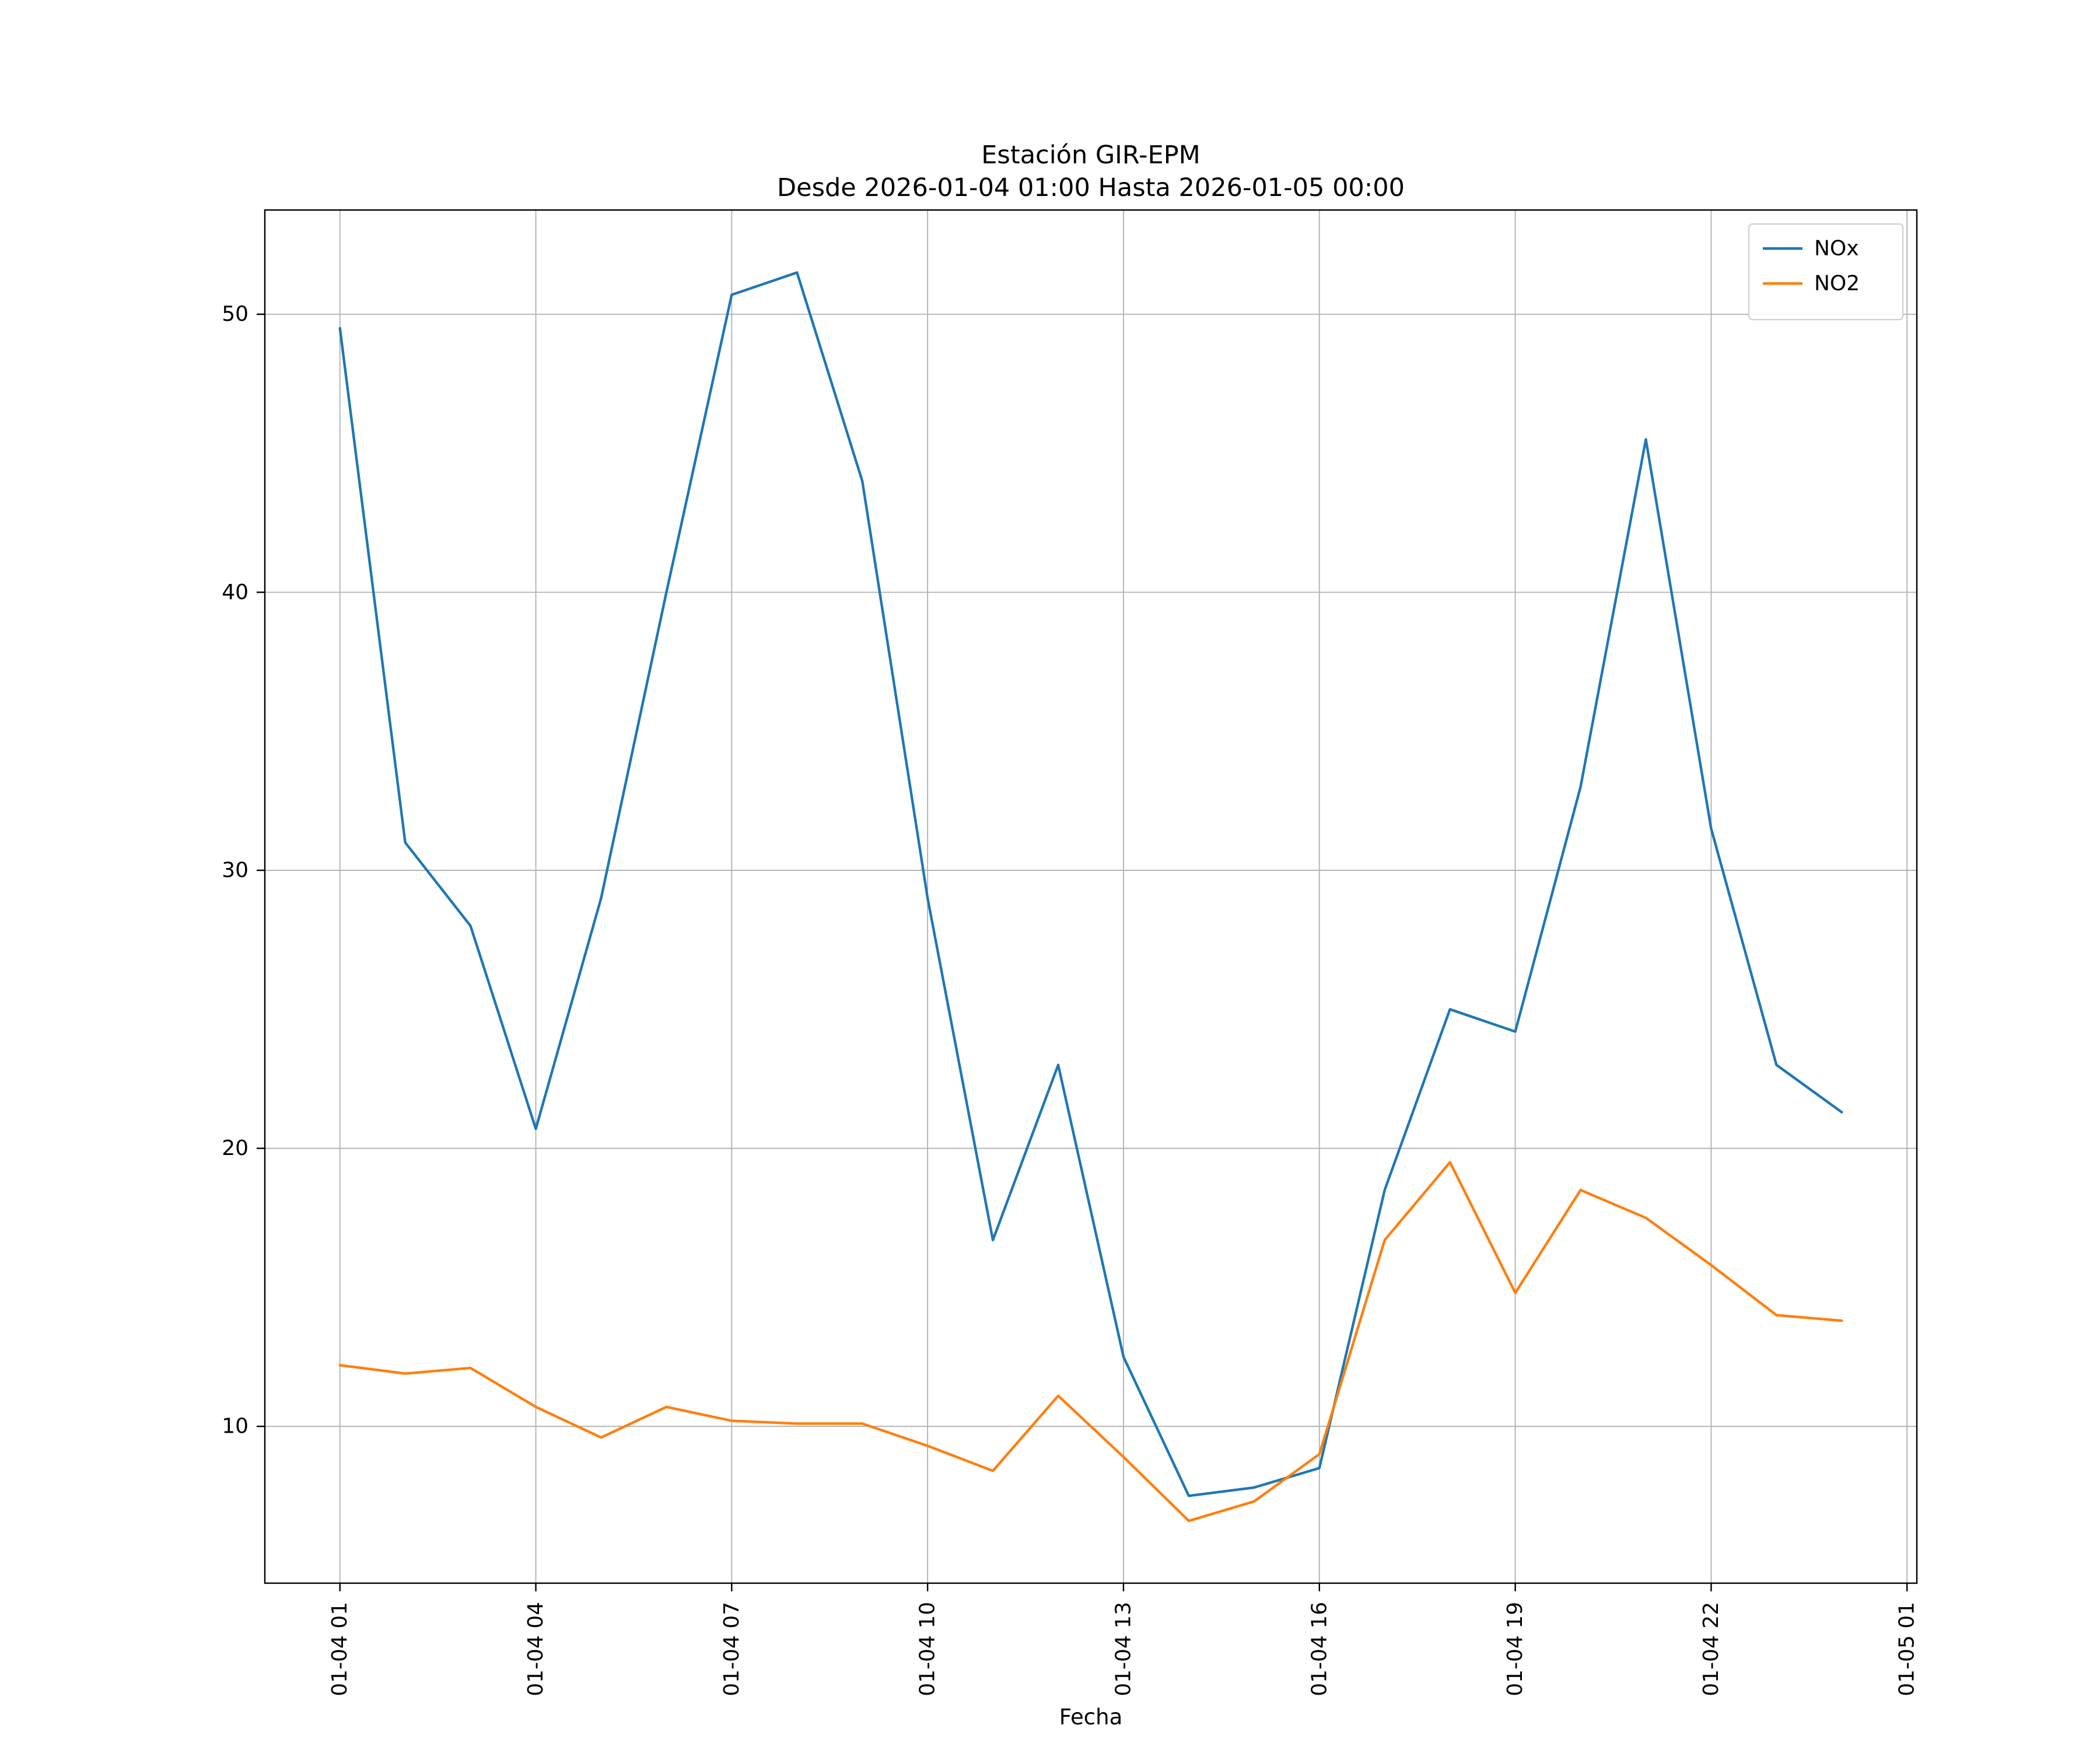  I want to click on x-tick-label: 01-05 01, so click(1907, 1649).